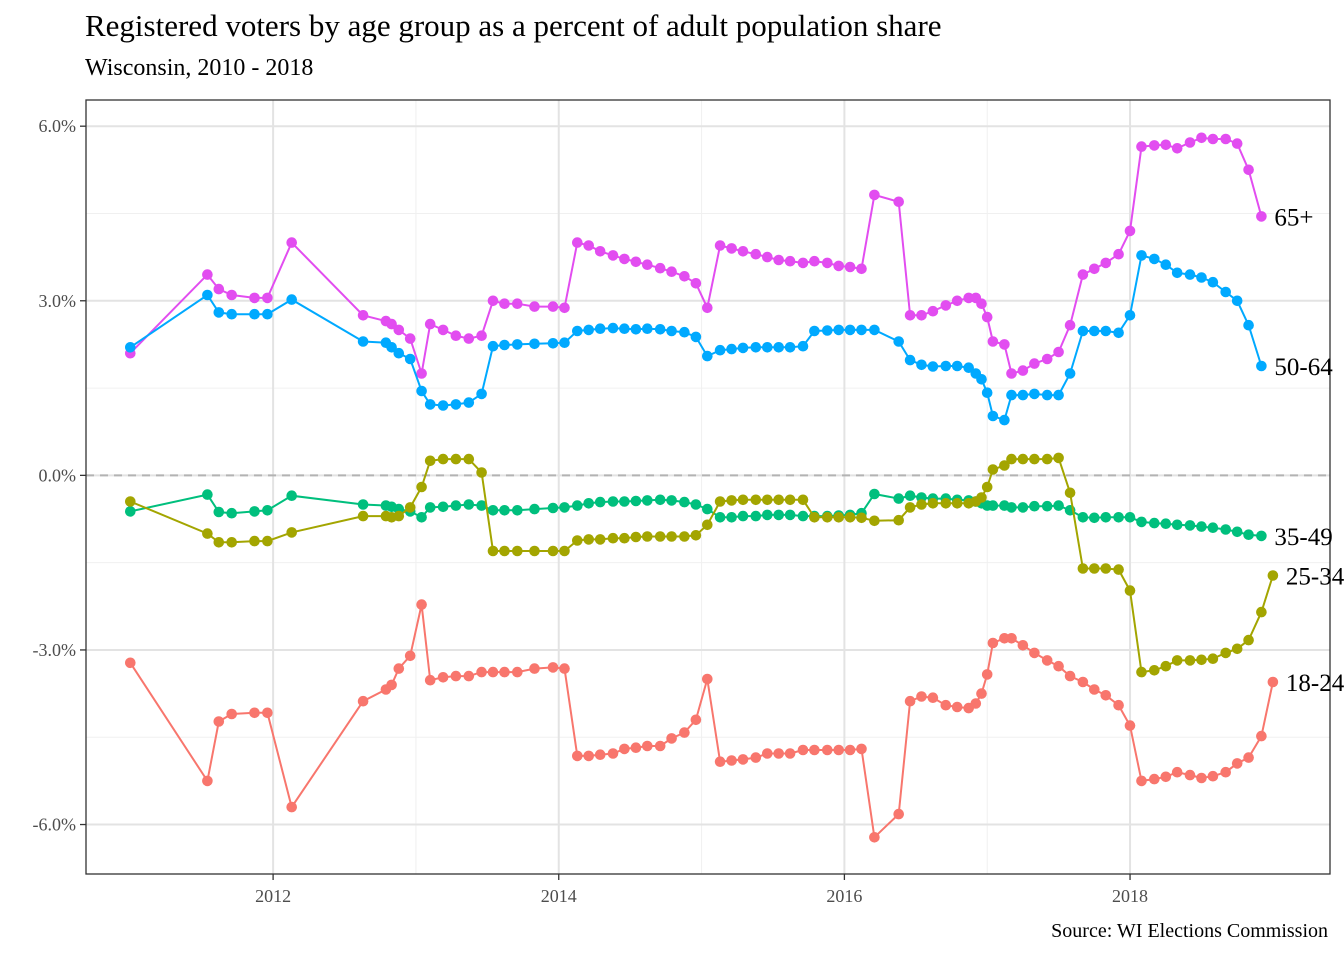  What do you see at coordinates (1130, 896) in the screenshot?
I see `x-tick-label: 2018` at bounding box center [1130, 896].